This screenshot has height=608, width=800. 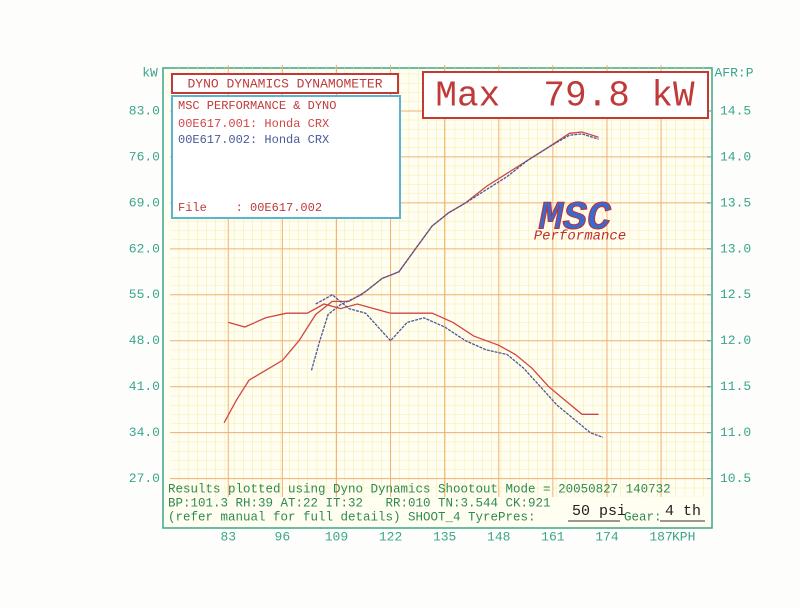 I want to click on y2-tick-label: 12.0, so click(x=735, y=340).